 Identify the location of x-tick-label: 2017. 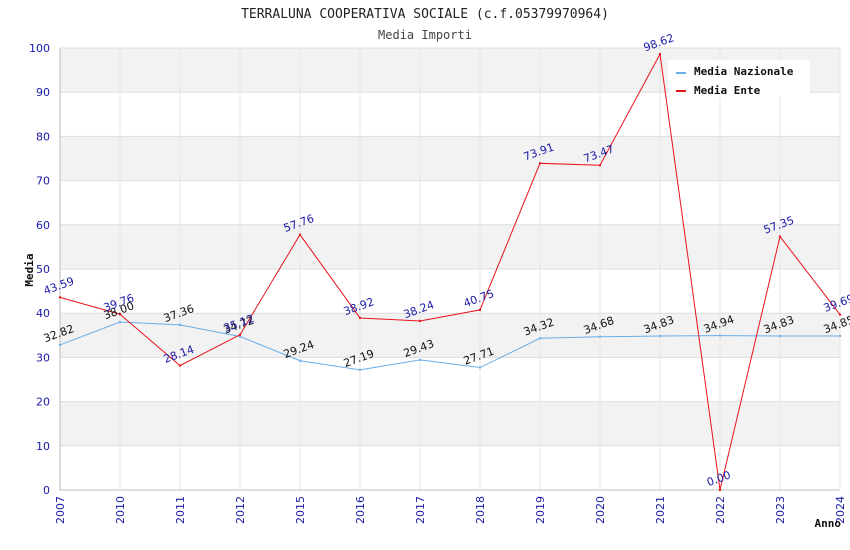
(420, 510).